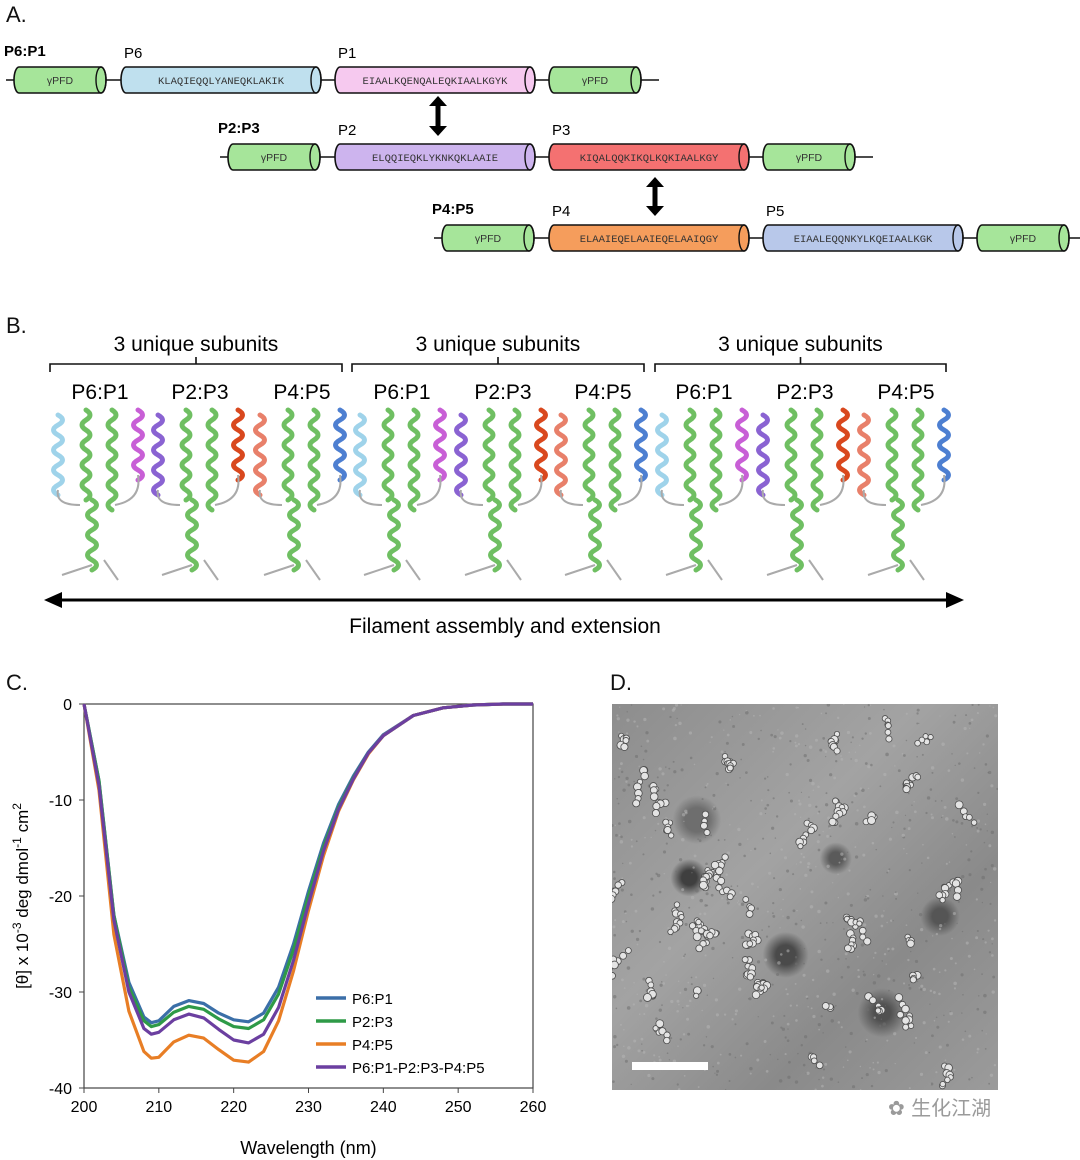  What do you see at coordinates (1023, 238) in the screenshot?
I see `row-p4-p5-pfd-right: γPFD` at bounding box center [1023, 238].